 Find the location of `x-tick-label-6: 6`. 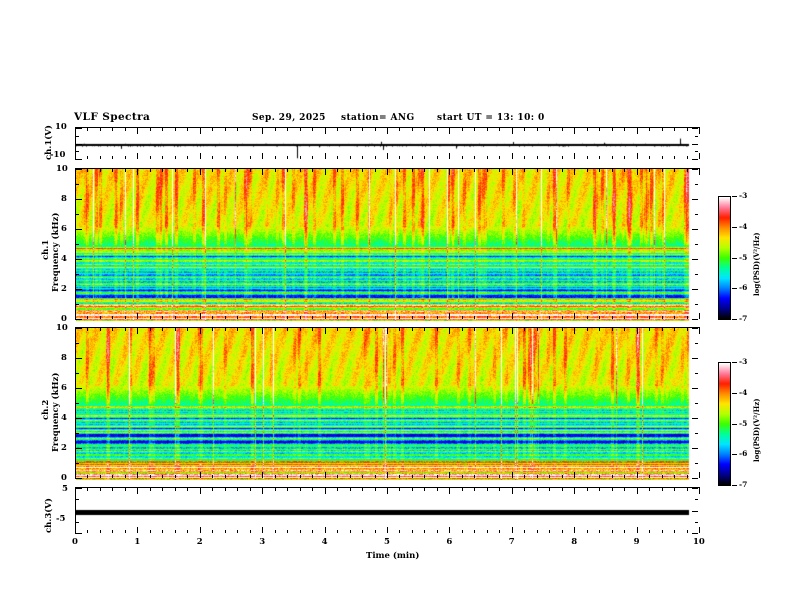

x-tick-label-6: 6 is located at coordinates (449, 542).